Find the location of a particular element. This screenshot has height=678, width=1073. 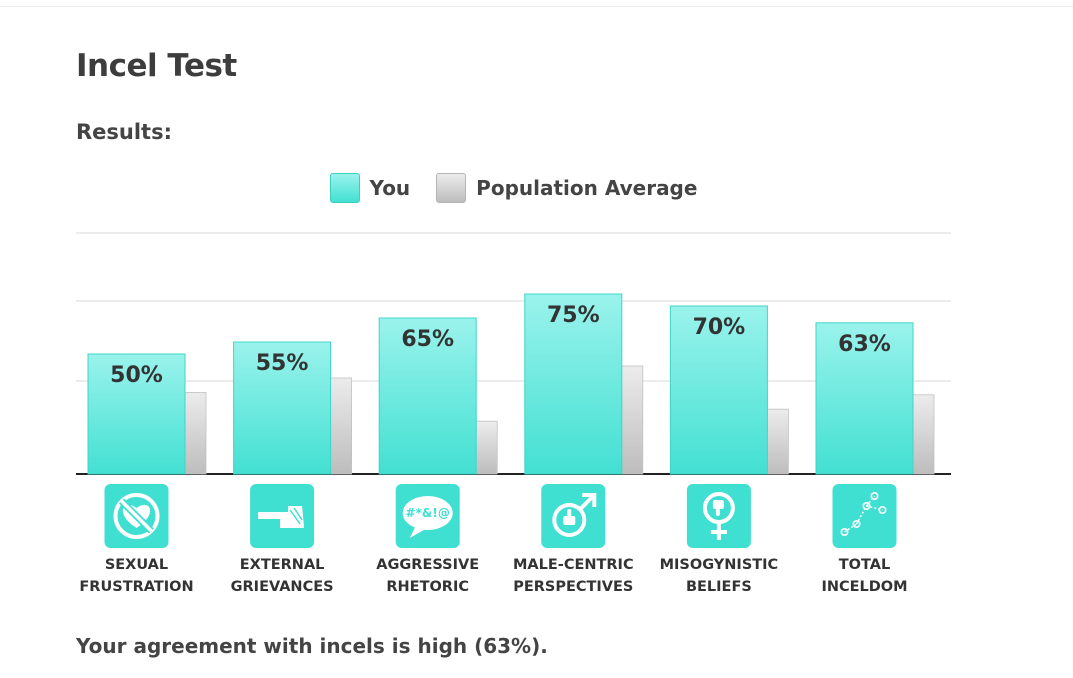

bar-value-label: 65% is located at coordinates (427, 339).